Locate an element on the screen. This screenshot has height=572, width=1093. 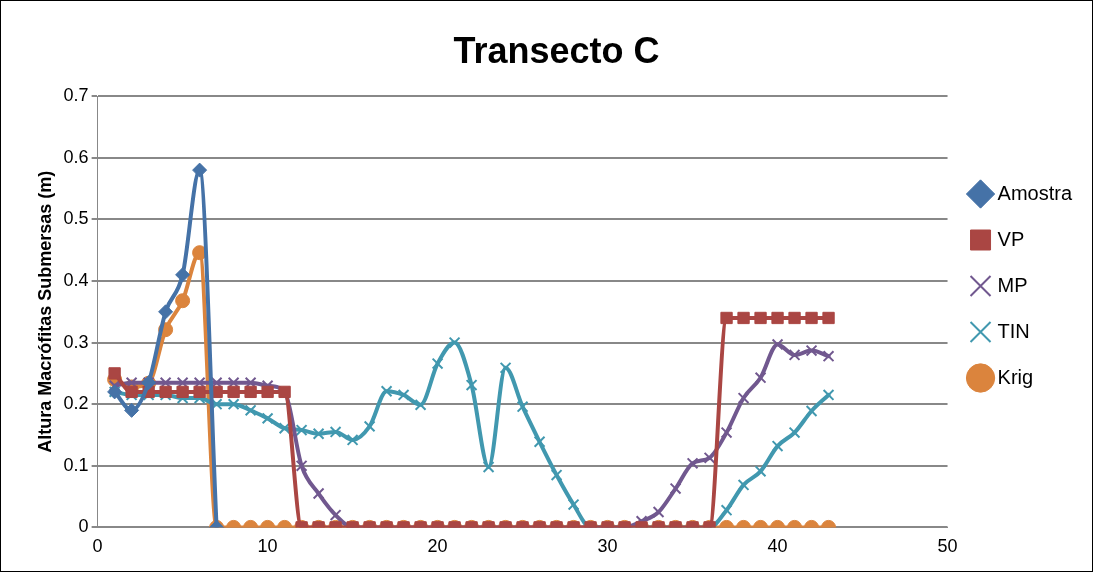
y-tick-label: 0.4 is located at coordinates (76, 279).